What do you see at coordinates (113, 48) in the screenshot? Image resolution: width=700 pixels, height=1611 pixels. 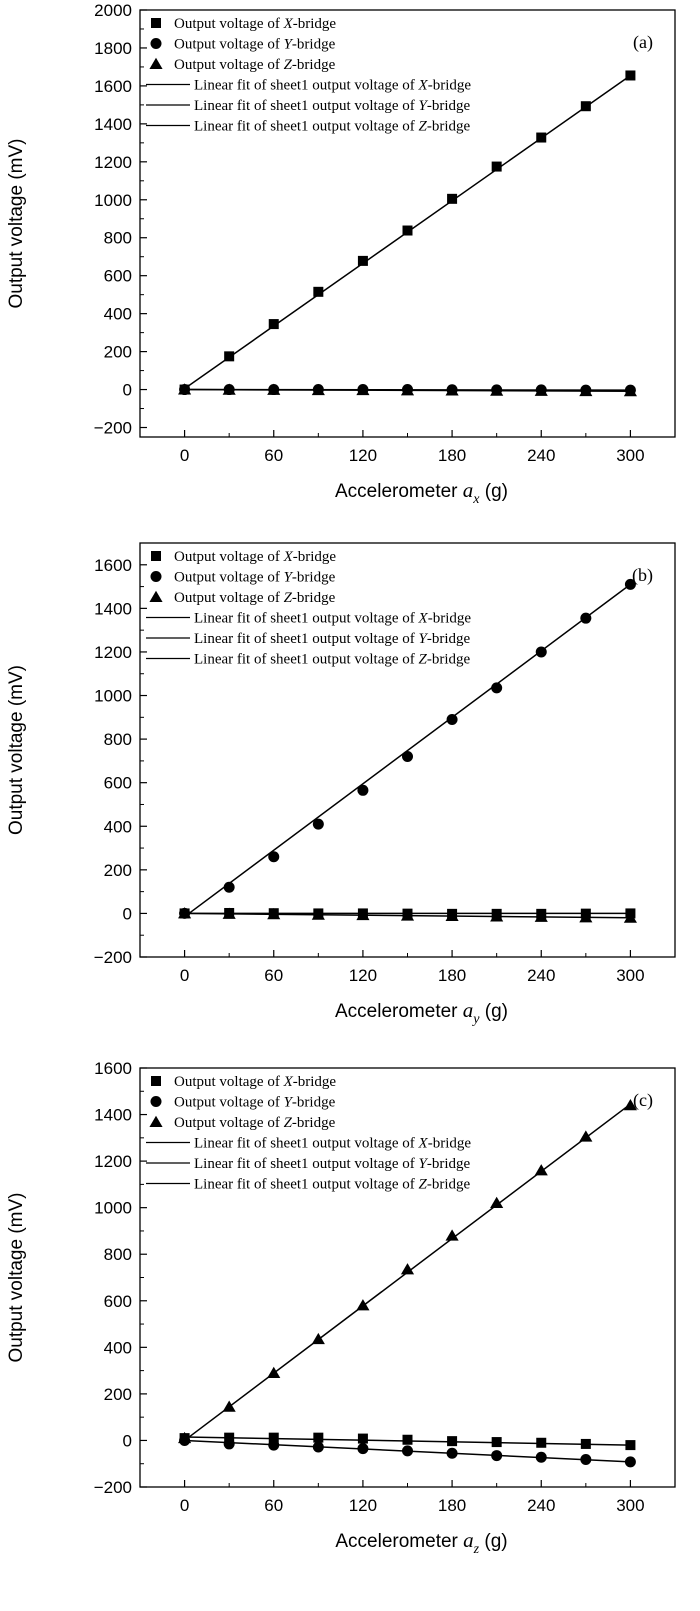 I see `y-tick-label: 1800` at bounding box center [113, 48].